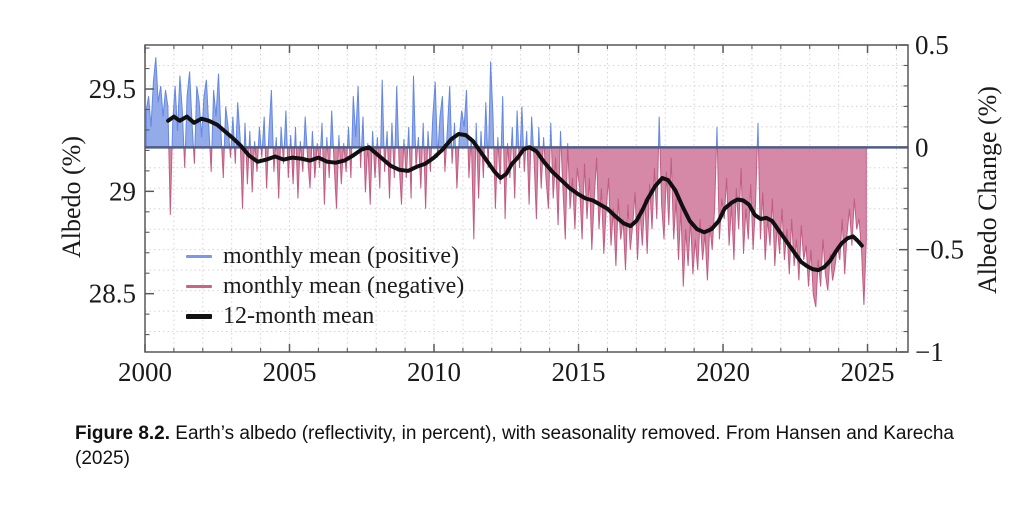 The image size is (1027, 511). Describe the element at coordinates (299, 316) in the screenshot. I see `legend-label: 12-month mean` at that location.